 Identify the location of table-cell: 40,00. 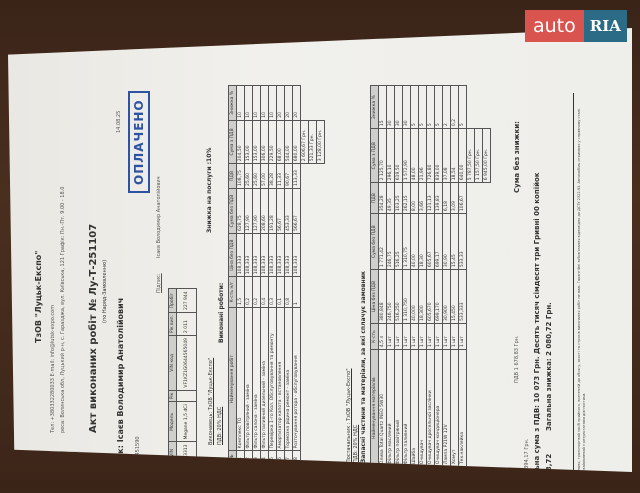
(414, 241).